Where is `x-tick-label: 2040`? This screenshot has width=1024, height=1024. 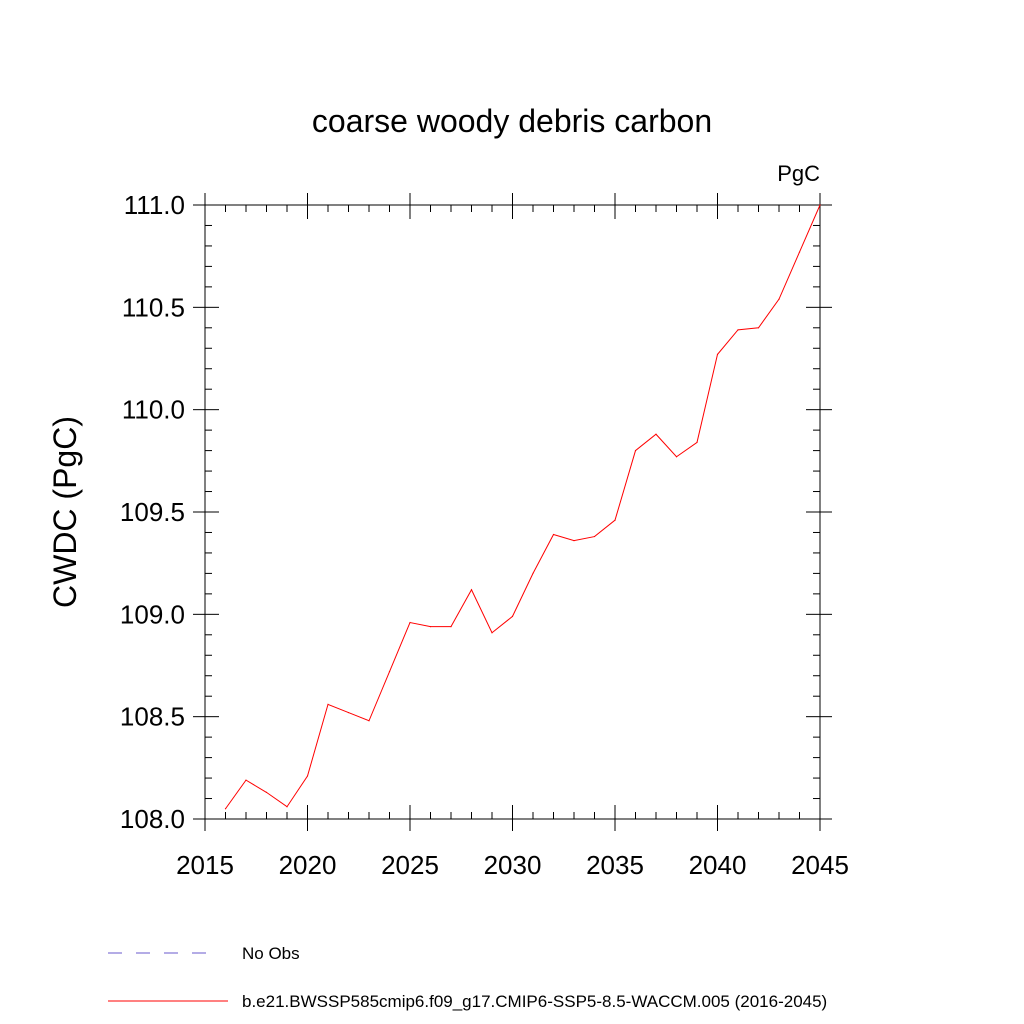 x-tick-label: 2040 is located at coordinates (718, 865).